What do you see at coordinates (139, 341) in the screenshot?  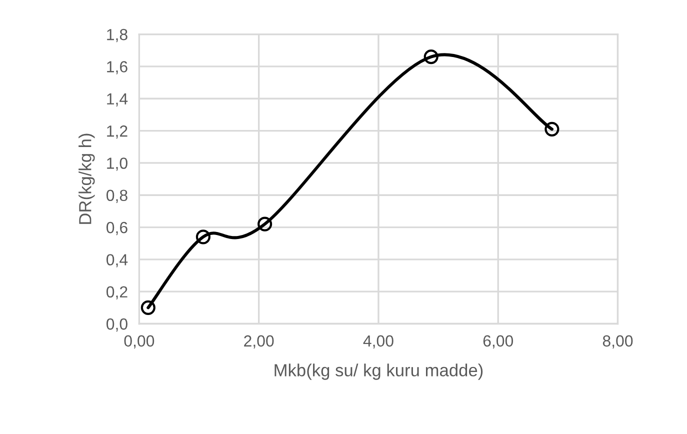 I see `x-tick-label: 0,00` at bounding box center [139, 341].